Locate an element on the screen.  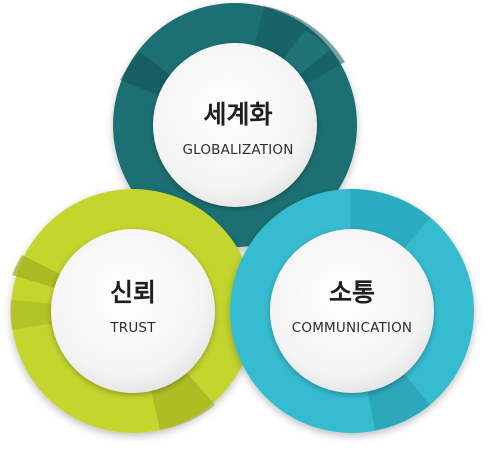
communication-inner-circle is located at coordinates (352, 311).